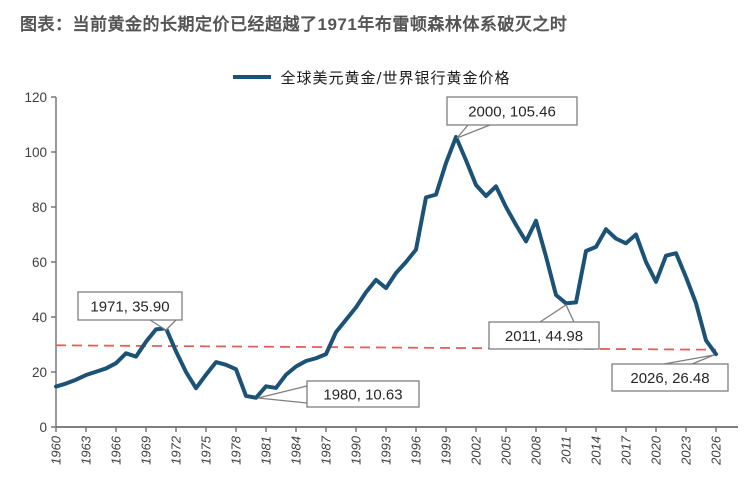 This screenshot has width=744, height=489. Describe the element at coordinates (395, 77) in the screenshot. I see `legend-series-label: 全球美元黄金/世界银行黄金价格` at that location.